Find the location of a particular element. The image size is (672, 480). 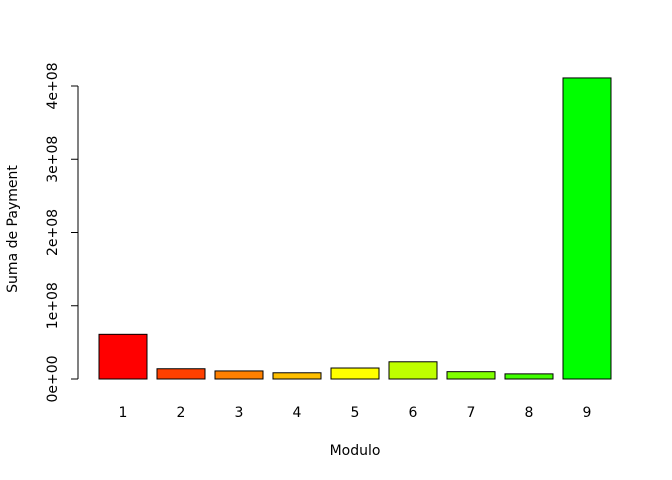

x-tick-label: 3 is located at coordinates (239, 413).